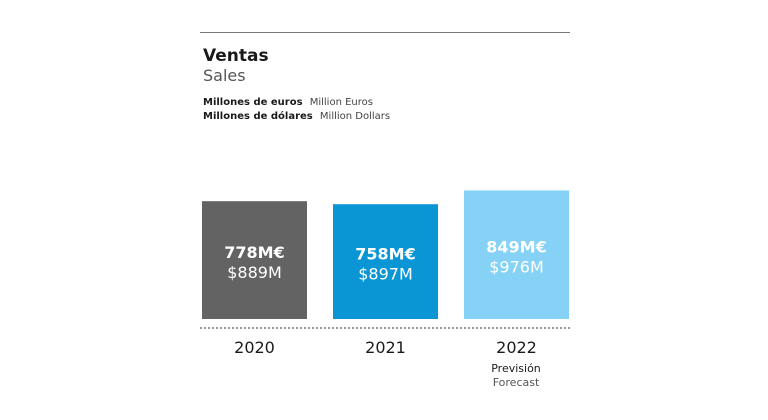 This screenshot has width=768, height=420. Describe the element at coordinates (341, 102) in the screenshot. I see `unit-euros-en: Million Euros` at that location.